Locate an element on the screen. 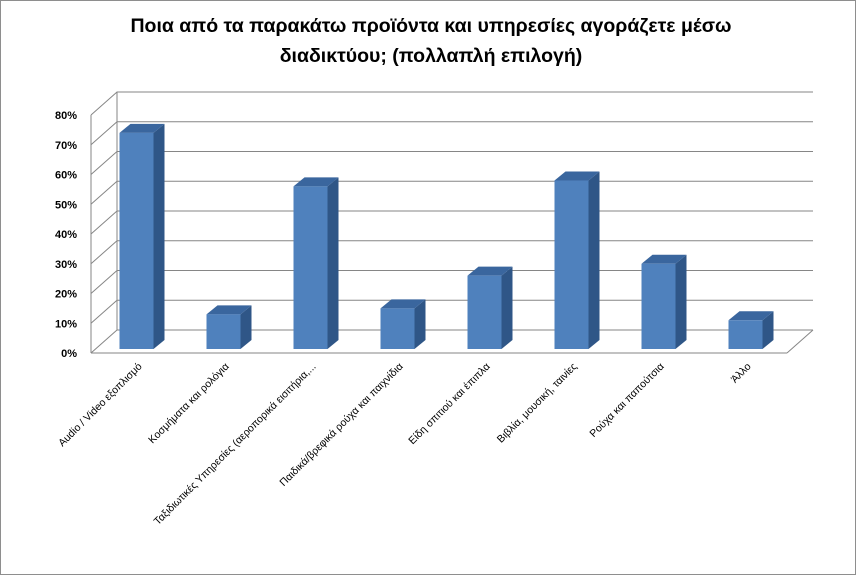 Image resolution: width=856 pixels, height=576 pixels. y-axis-labels: 0% 10% 20% 30% 40% 50% 60% 70% 80% is located at coordinates (66, 235).